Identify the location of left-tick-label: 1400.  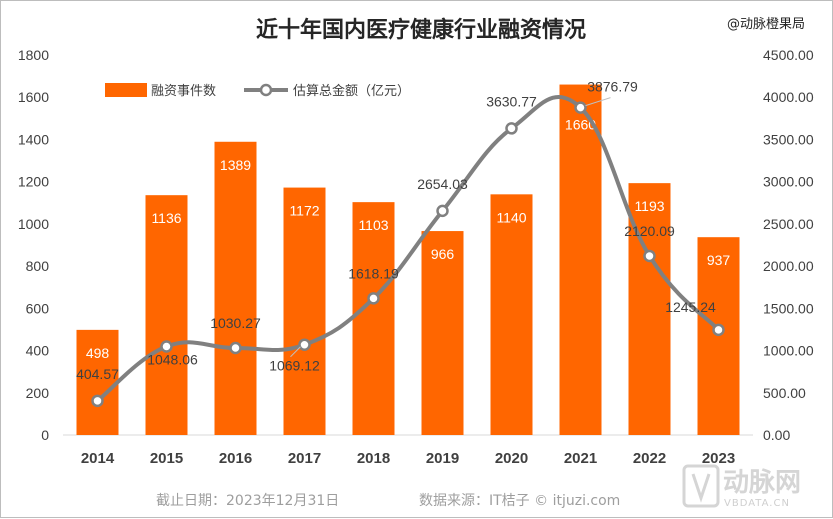
(33, 139).